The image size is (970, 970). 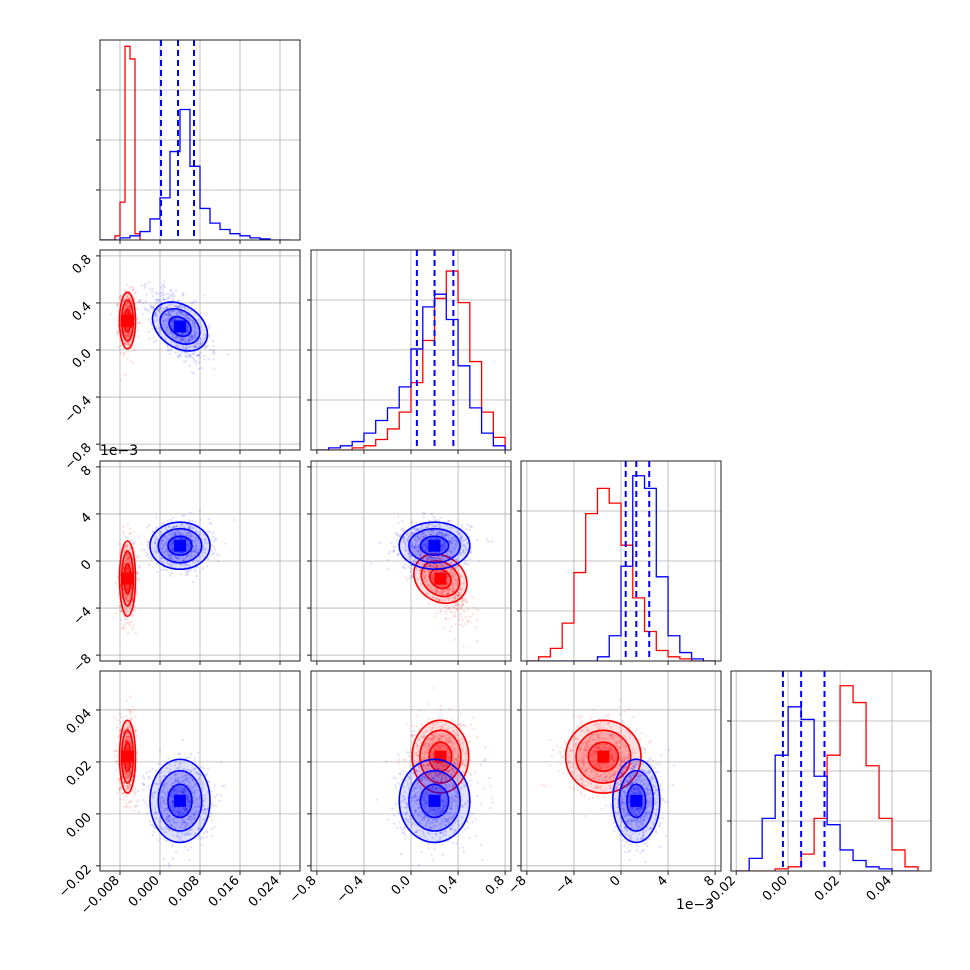 I want to click on x-tick-label: −0.4, so click(x=350, y=889).